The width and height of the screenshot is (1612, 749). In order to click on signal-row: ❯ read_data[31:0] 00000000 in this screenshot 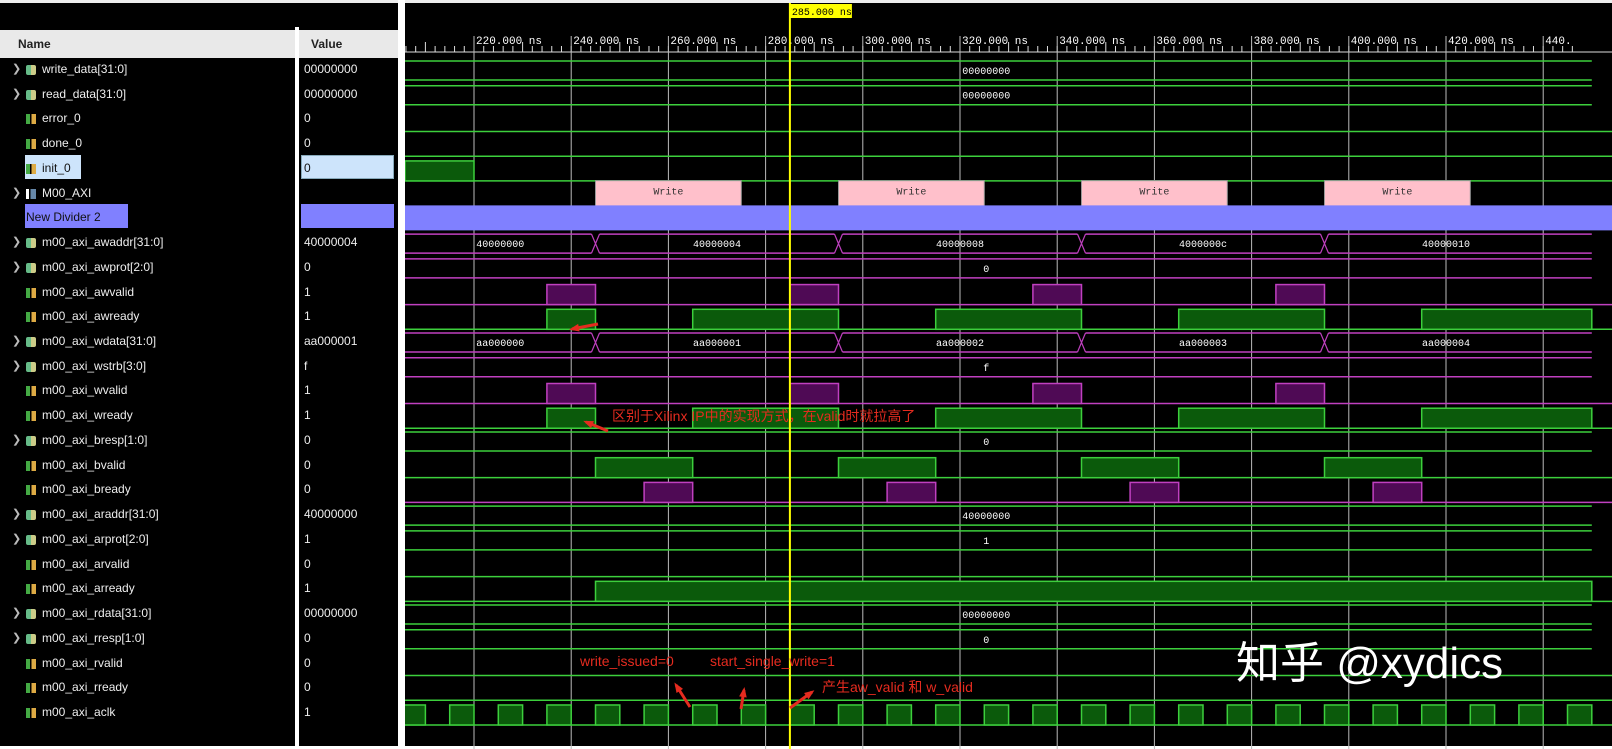, I will do `click(199, 95)`.